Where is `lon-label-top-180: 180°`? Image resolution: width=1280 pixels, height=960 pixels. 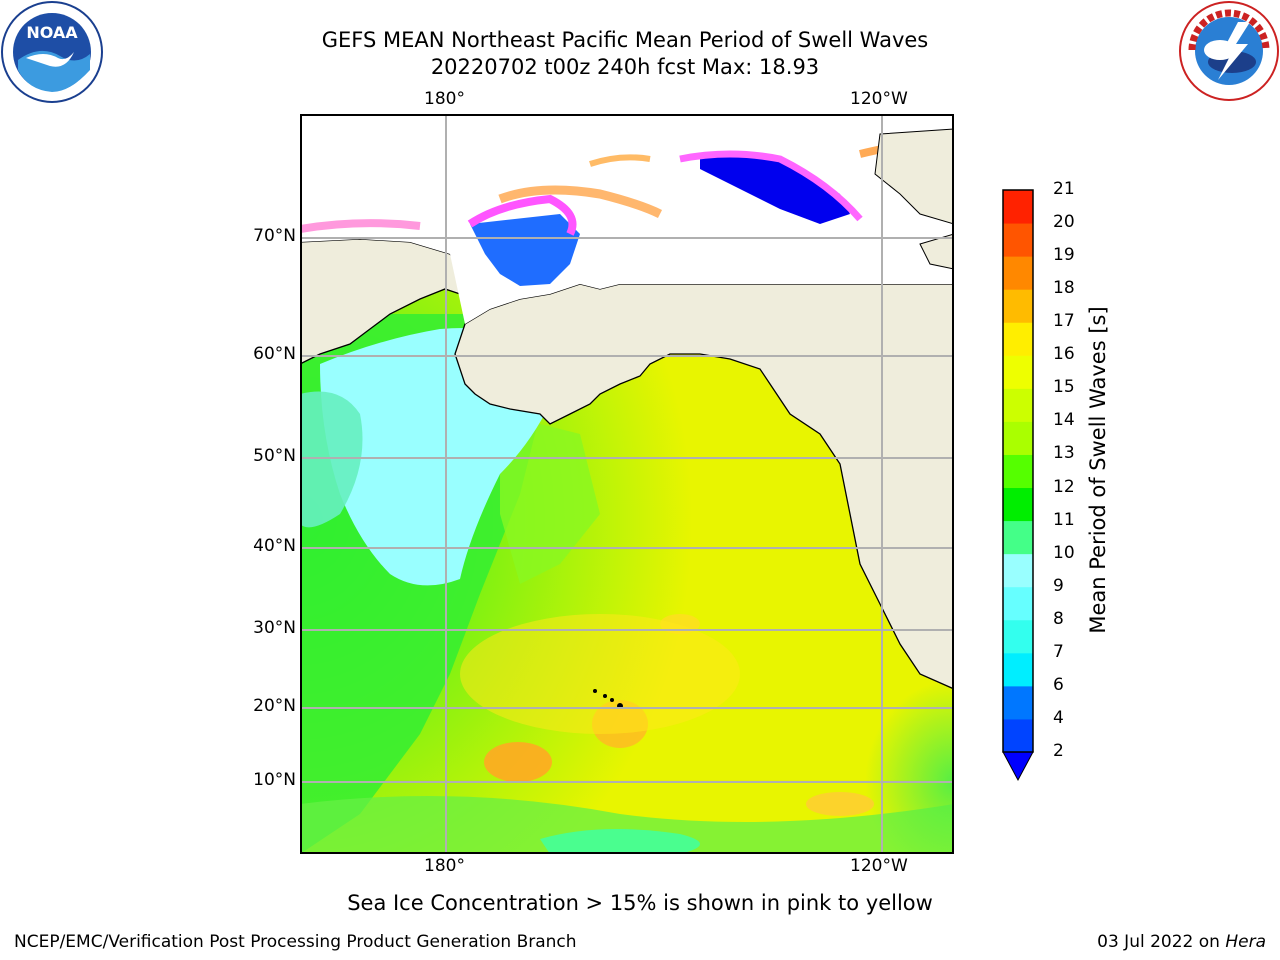
lon-label-top-180: 180° is located at coordinates (444, 99).